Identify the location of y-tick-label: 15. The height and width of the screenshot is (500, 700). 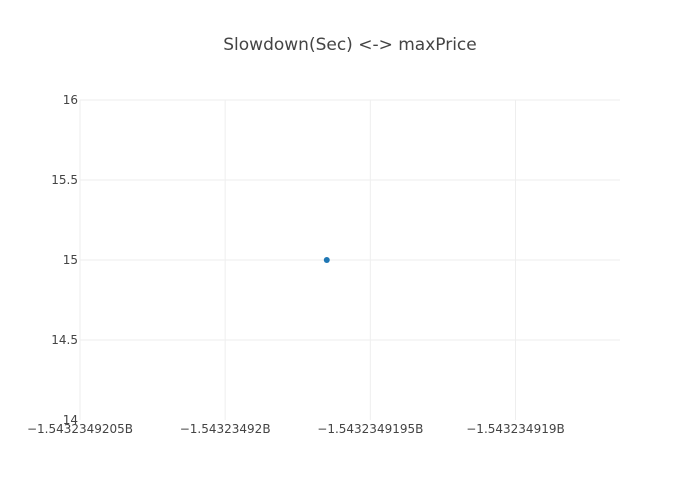
(70, 260).